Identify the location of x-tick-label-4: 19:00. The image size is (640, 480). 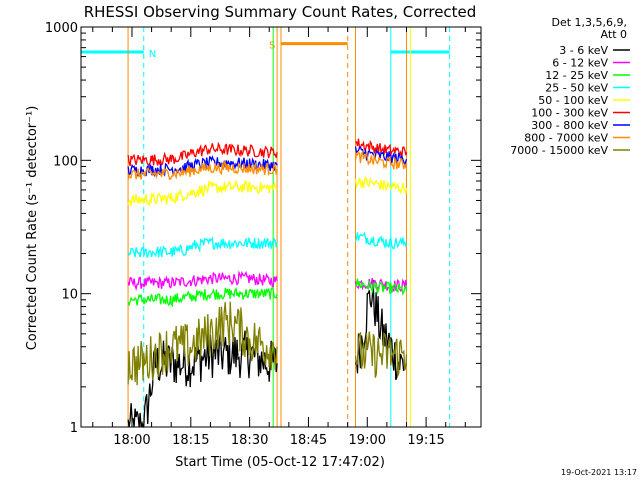
(367, 440).